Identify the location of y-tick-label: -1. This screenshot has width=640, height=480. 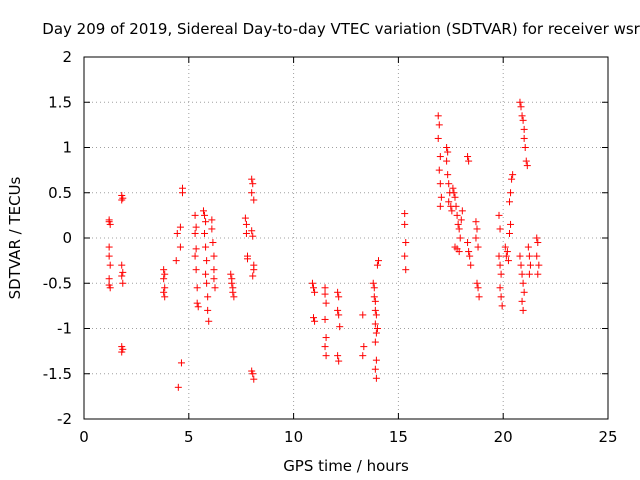
(64, 329).